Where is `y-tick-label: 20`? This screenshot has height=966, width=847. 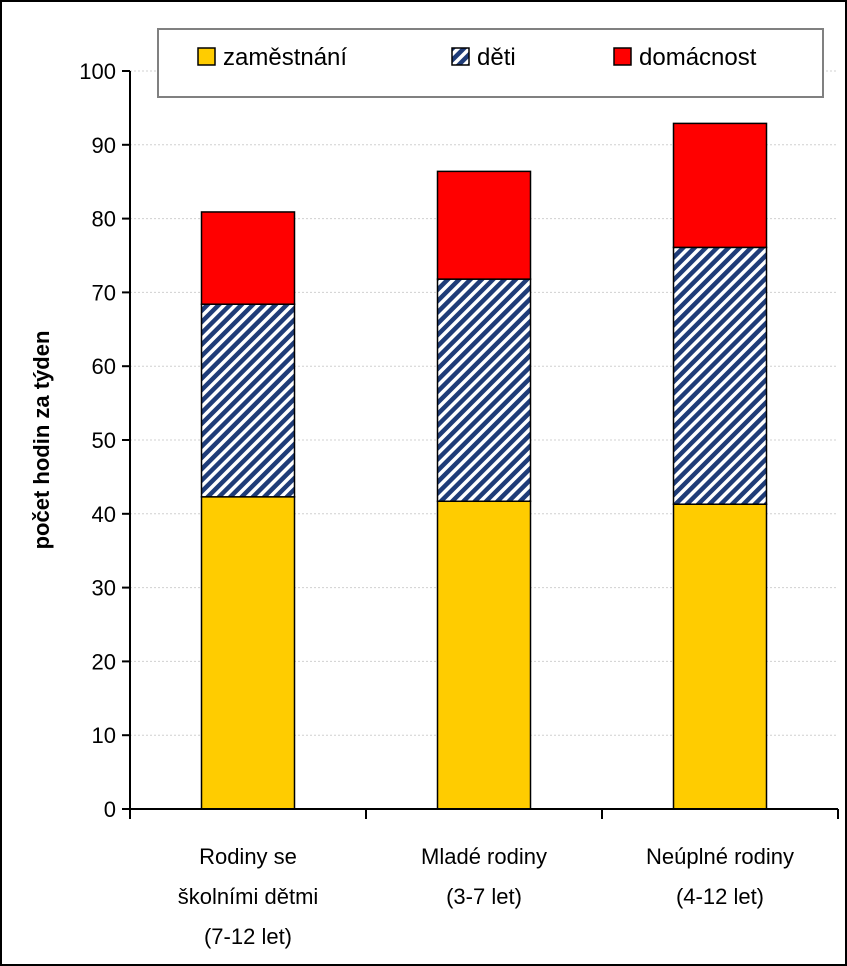 y-tick-label: 20 is located at coordinates (104, 661).